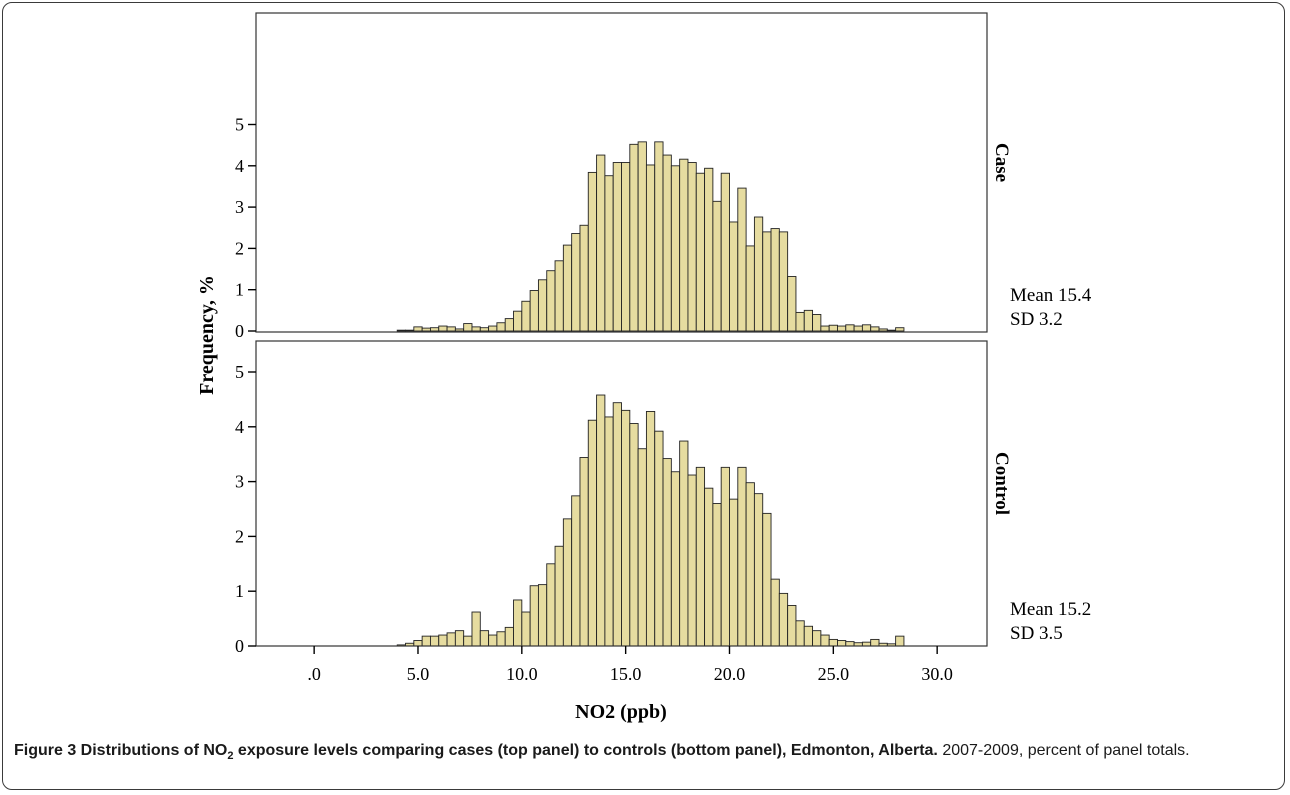 This screenshot has width=1290, height=795. What do you see at coordinates (834, 674) in the screenshot?
I see `x-tick-label: 25.0` at bounding box center [834, 674].